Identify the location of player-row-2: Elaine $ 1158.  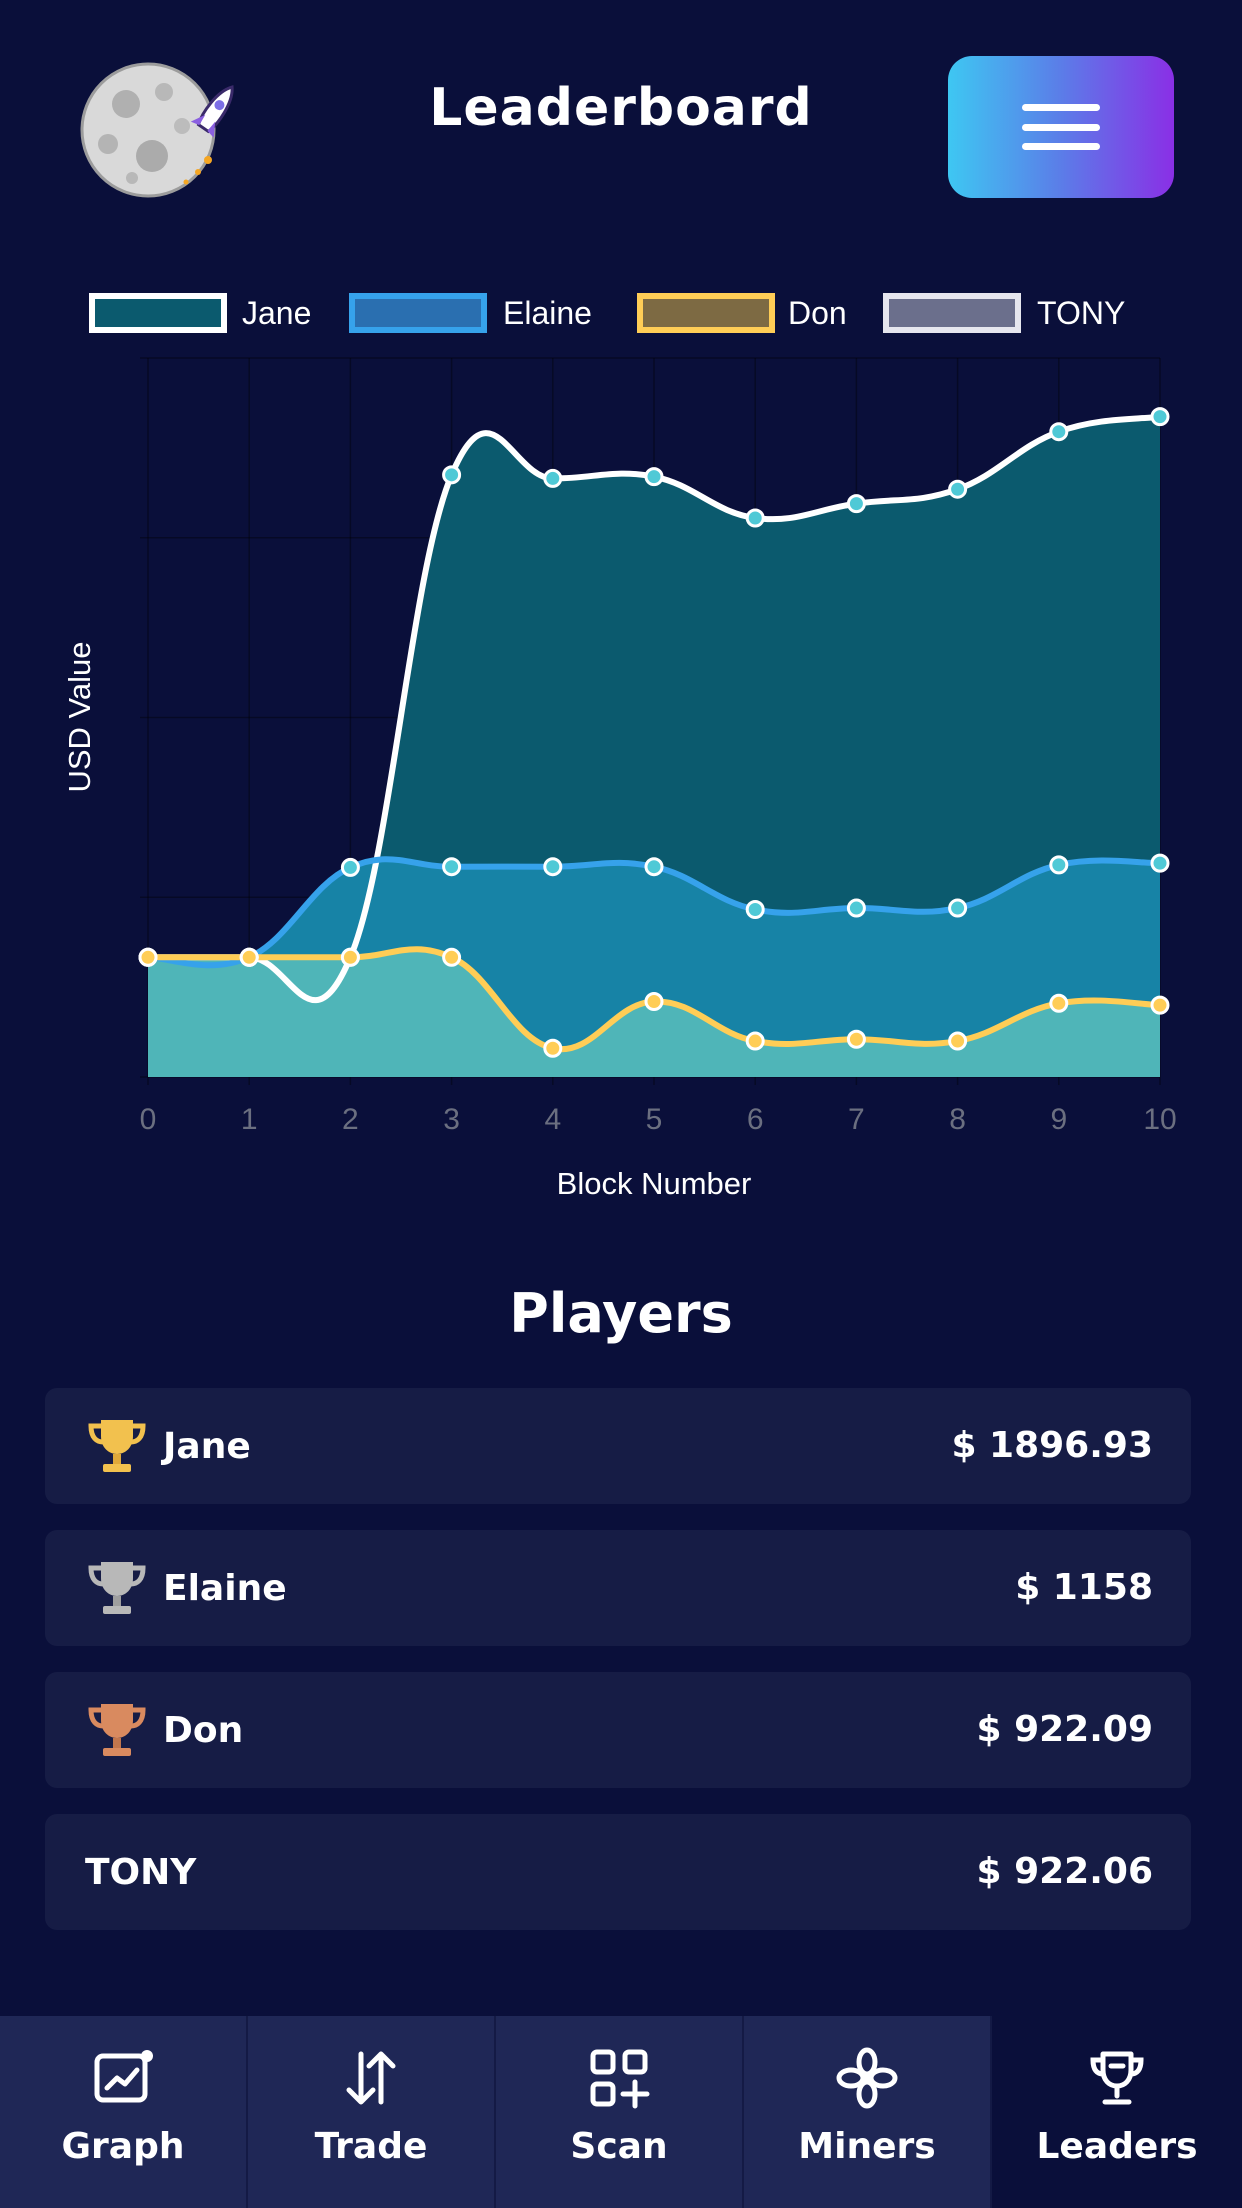
(618, 1588).